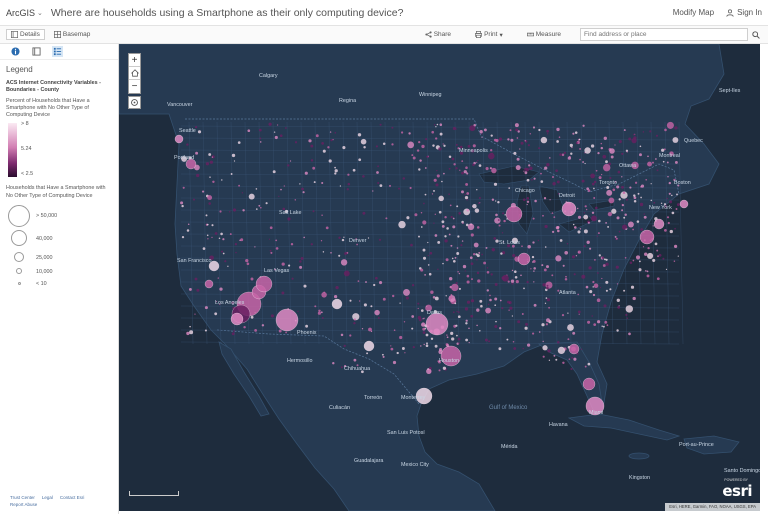 The height and width of the screenshot is (514, 768). Describe the element at coordinates (664, 34) in the screenshot. I see `search-input` at that location.